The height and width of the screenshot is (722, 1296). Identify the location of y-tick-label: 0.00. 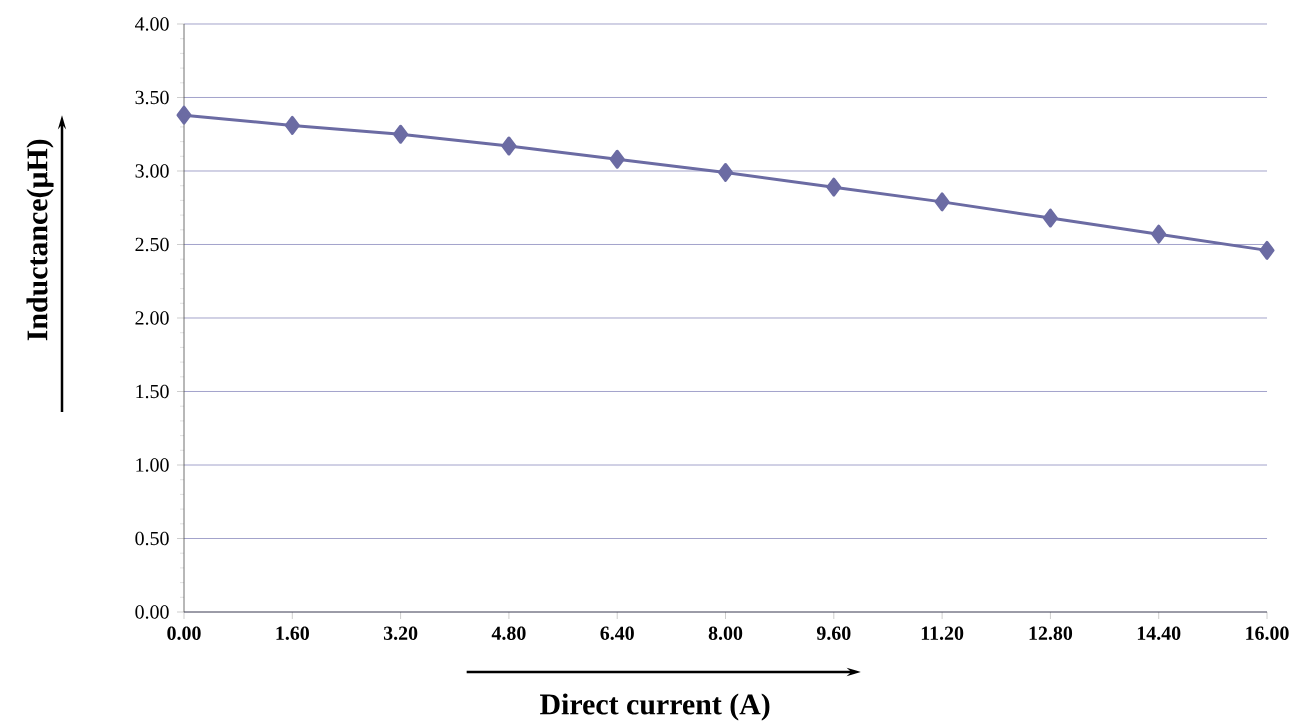
(152, 612).